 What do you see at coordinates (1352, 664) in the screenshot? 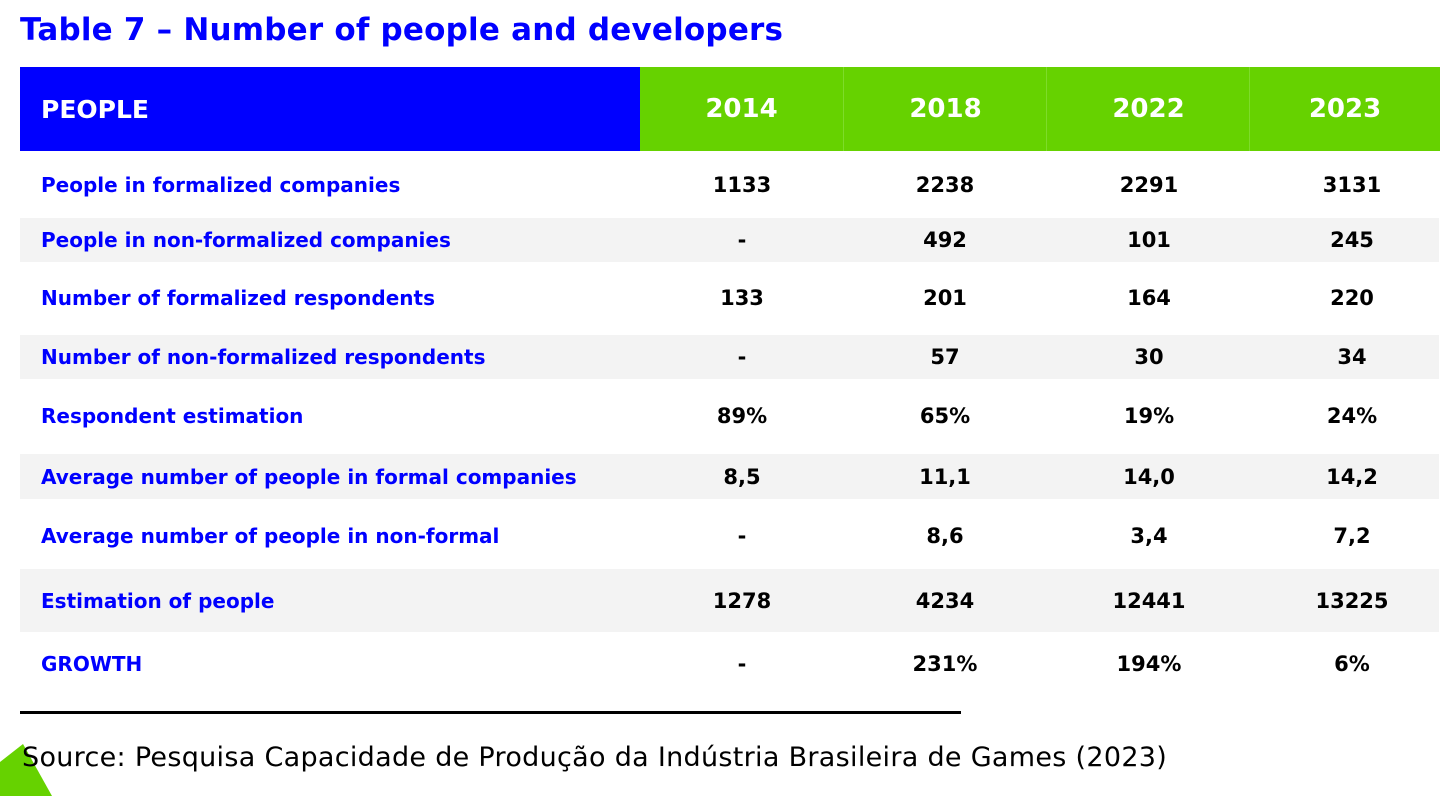
I see `table-cell-2023: 6%` at bounding box center [1352, 664].